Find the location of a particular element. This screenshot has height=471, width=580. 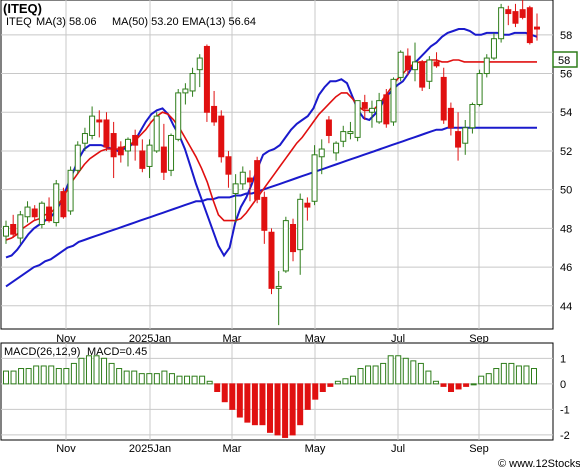

legend-symbol: ITEQ is located at coordinates (19, 22).